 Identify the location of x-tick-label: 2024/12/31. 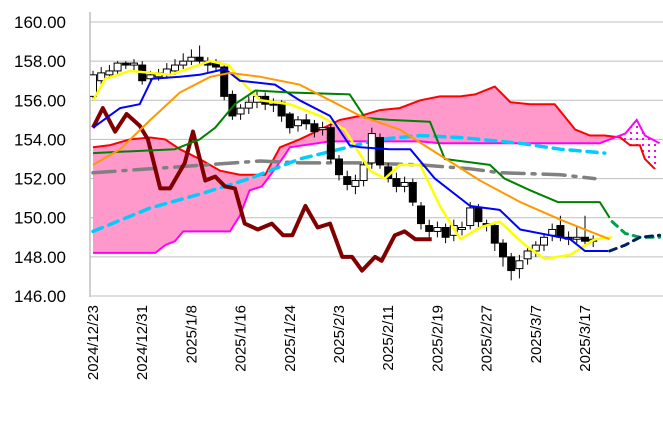
(142, 342).